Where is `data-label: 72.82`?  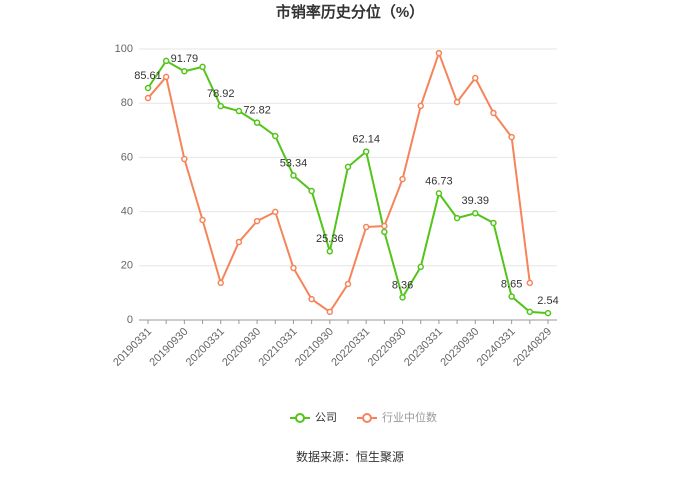
data-label: 72.82 is located at coordinates (257, 111).